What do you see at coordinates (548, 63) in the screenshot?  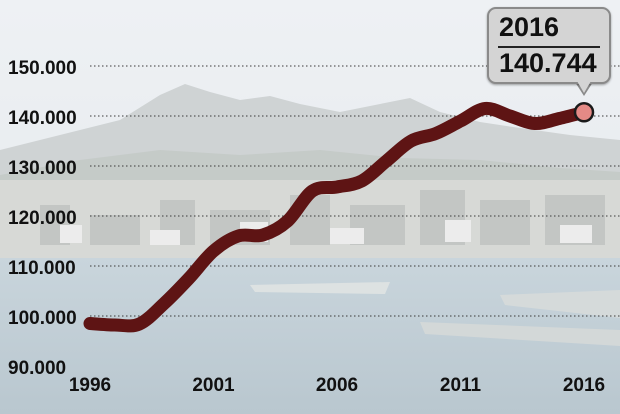 I see `callout-value: 140.744` at bounding box center [548, 63].